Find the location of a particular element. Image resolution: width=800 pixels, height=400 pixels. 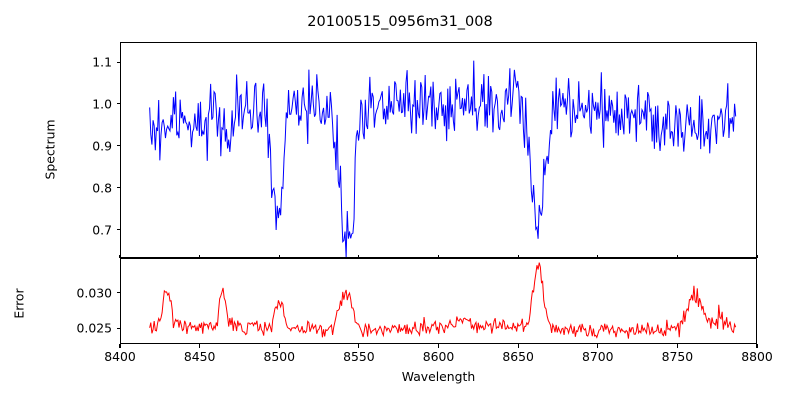

y-tick-label-error: 0.030 is located at coordinates (94, 293).